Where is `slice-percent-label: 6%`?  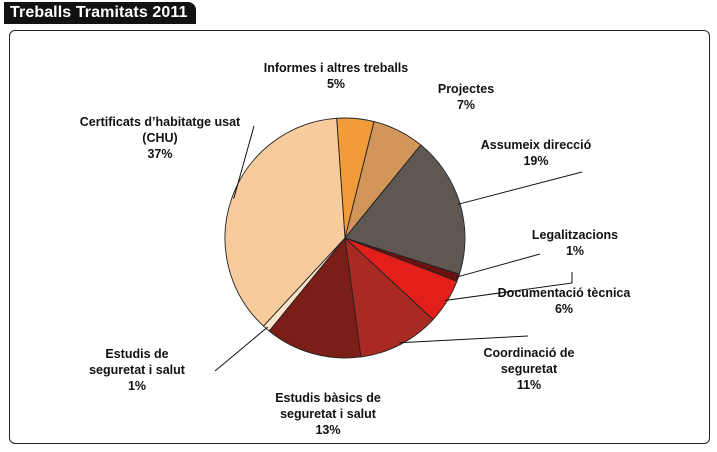
slice-percent-label: 6% is located at coordinates (564, 309).